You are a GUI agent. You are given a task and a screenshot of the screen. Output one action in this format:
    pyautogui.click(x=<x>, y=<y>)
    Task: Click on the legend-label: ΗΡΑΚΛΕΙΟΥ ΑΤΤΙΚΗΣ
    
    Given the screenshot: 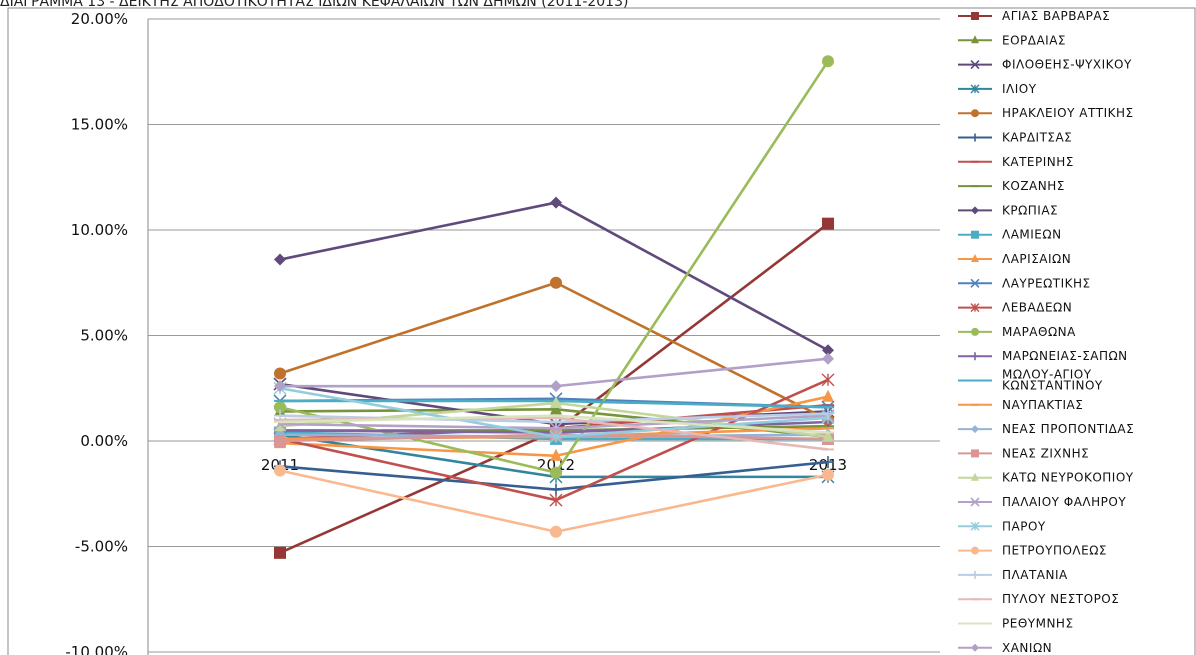 What is the action you would take?
    pyautogui.click(x=1068, y=113)
    